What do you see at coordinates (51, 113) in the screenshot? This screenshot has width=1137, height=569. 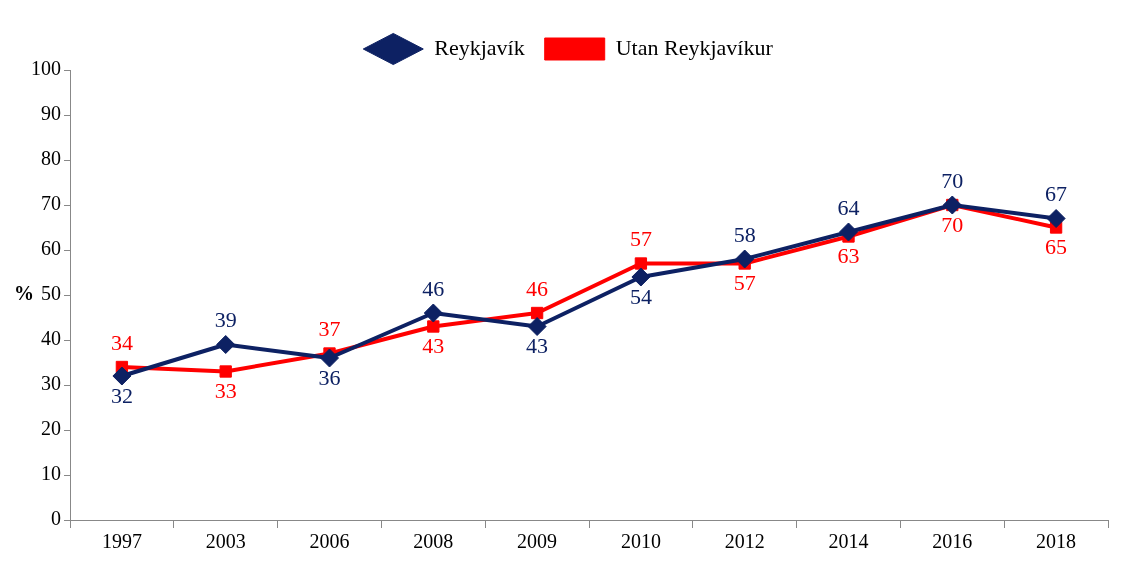 I see `y-tick-label: 90` at bounding box center [51, 113].